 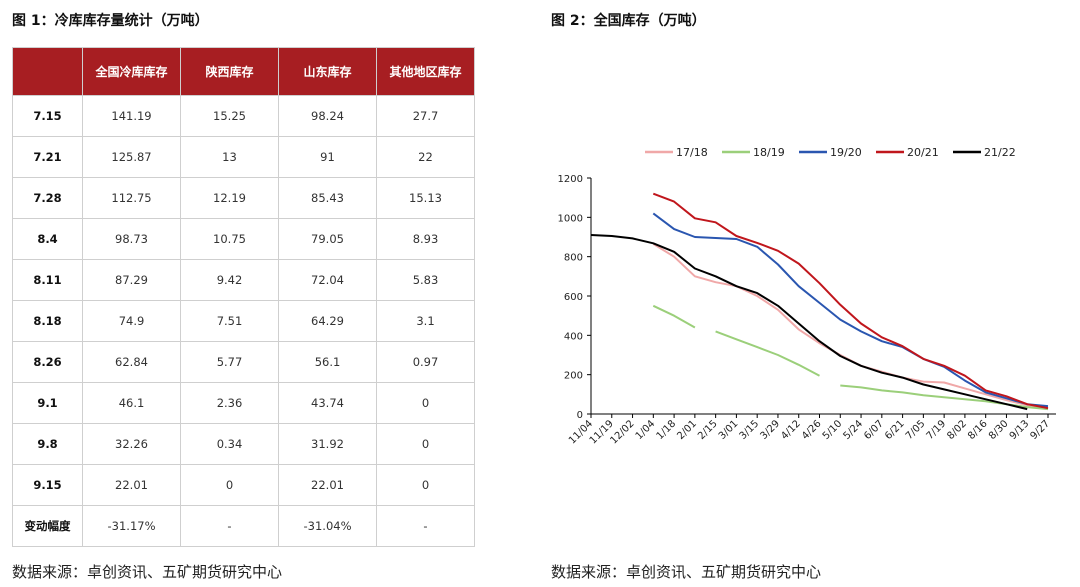 I want to click on table-cell: 31.92, so click(x=327, y=444).